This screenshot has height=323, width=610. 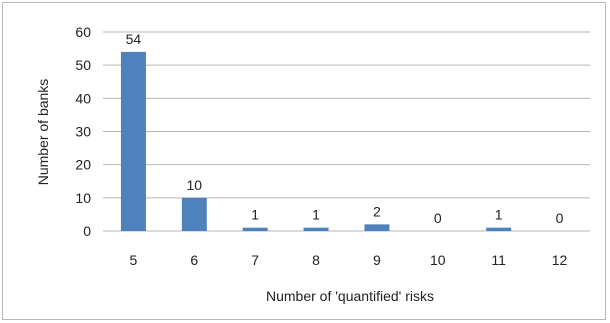 What do you see at coordinates (316, 260) in the screenshot?
I see `x-tick-label: 8` at bounding box center [316, 260].